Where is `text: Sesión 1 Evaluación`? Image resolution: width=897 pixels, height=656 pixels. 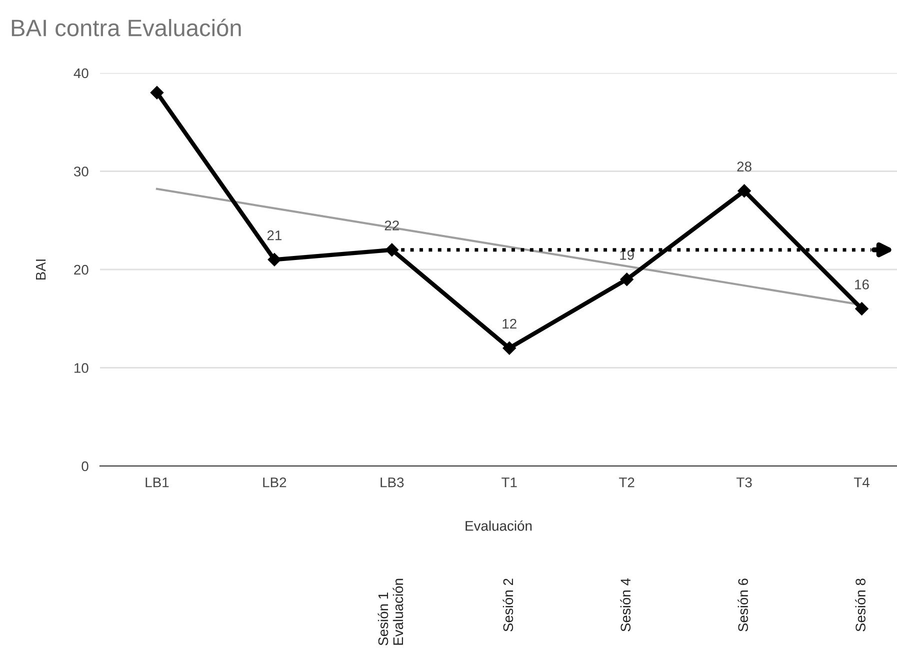 text: Sesión 1 Evaluación is located at coordinates (391, 612).